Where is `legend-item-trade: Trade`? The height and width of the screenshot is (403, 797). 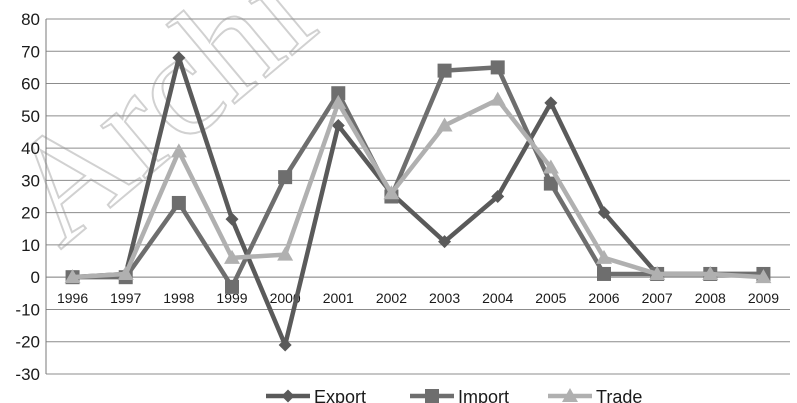
legend-item-trade: Trade is located at coordinates (595, 395).